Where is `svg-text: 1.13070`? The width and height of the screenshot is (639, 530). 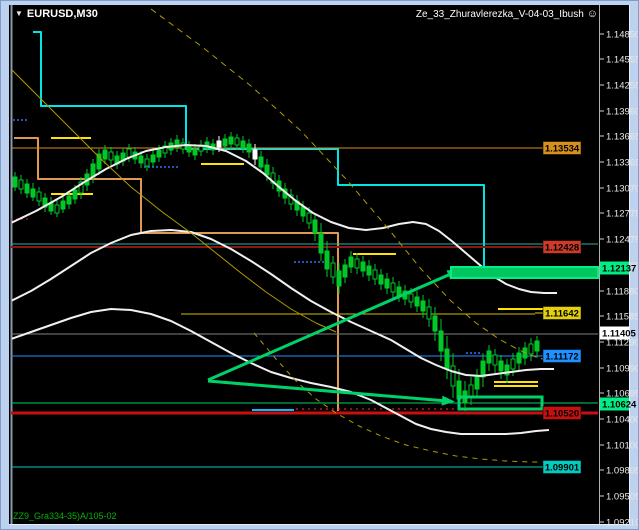
svg-text: 1.13070 is located at coordinates (622, 189).